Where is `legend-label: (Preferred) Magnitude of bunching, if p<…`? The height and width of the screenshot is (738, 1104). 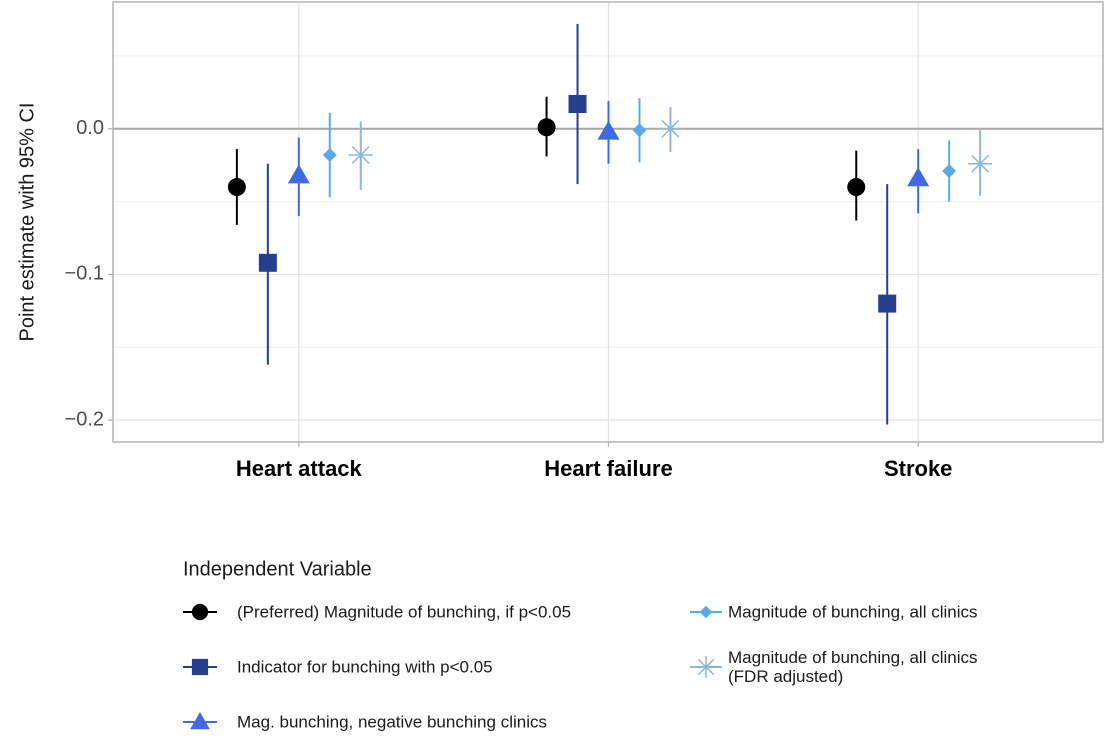
legend-label: (Preferred) Magnitude of bunching, if p<… is located at coordinates (404, 612).